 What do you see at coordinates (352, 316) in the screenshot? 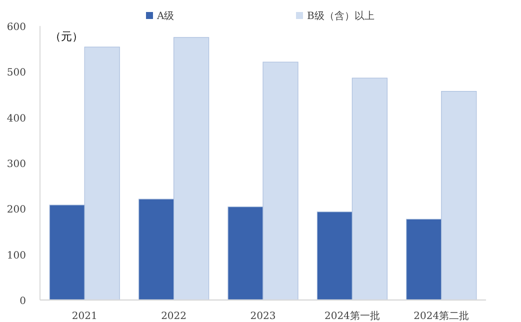
I see `x-tick-label: 2024第一批` at bounding box center [352, 316].